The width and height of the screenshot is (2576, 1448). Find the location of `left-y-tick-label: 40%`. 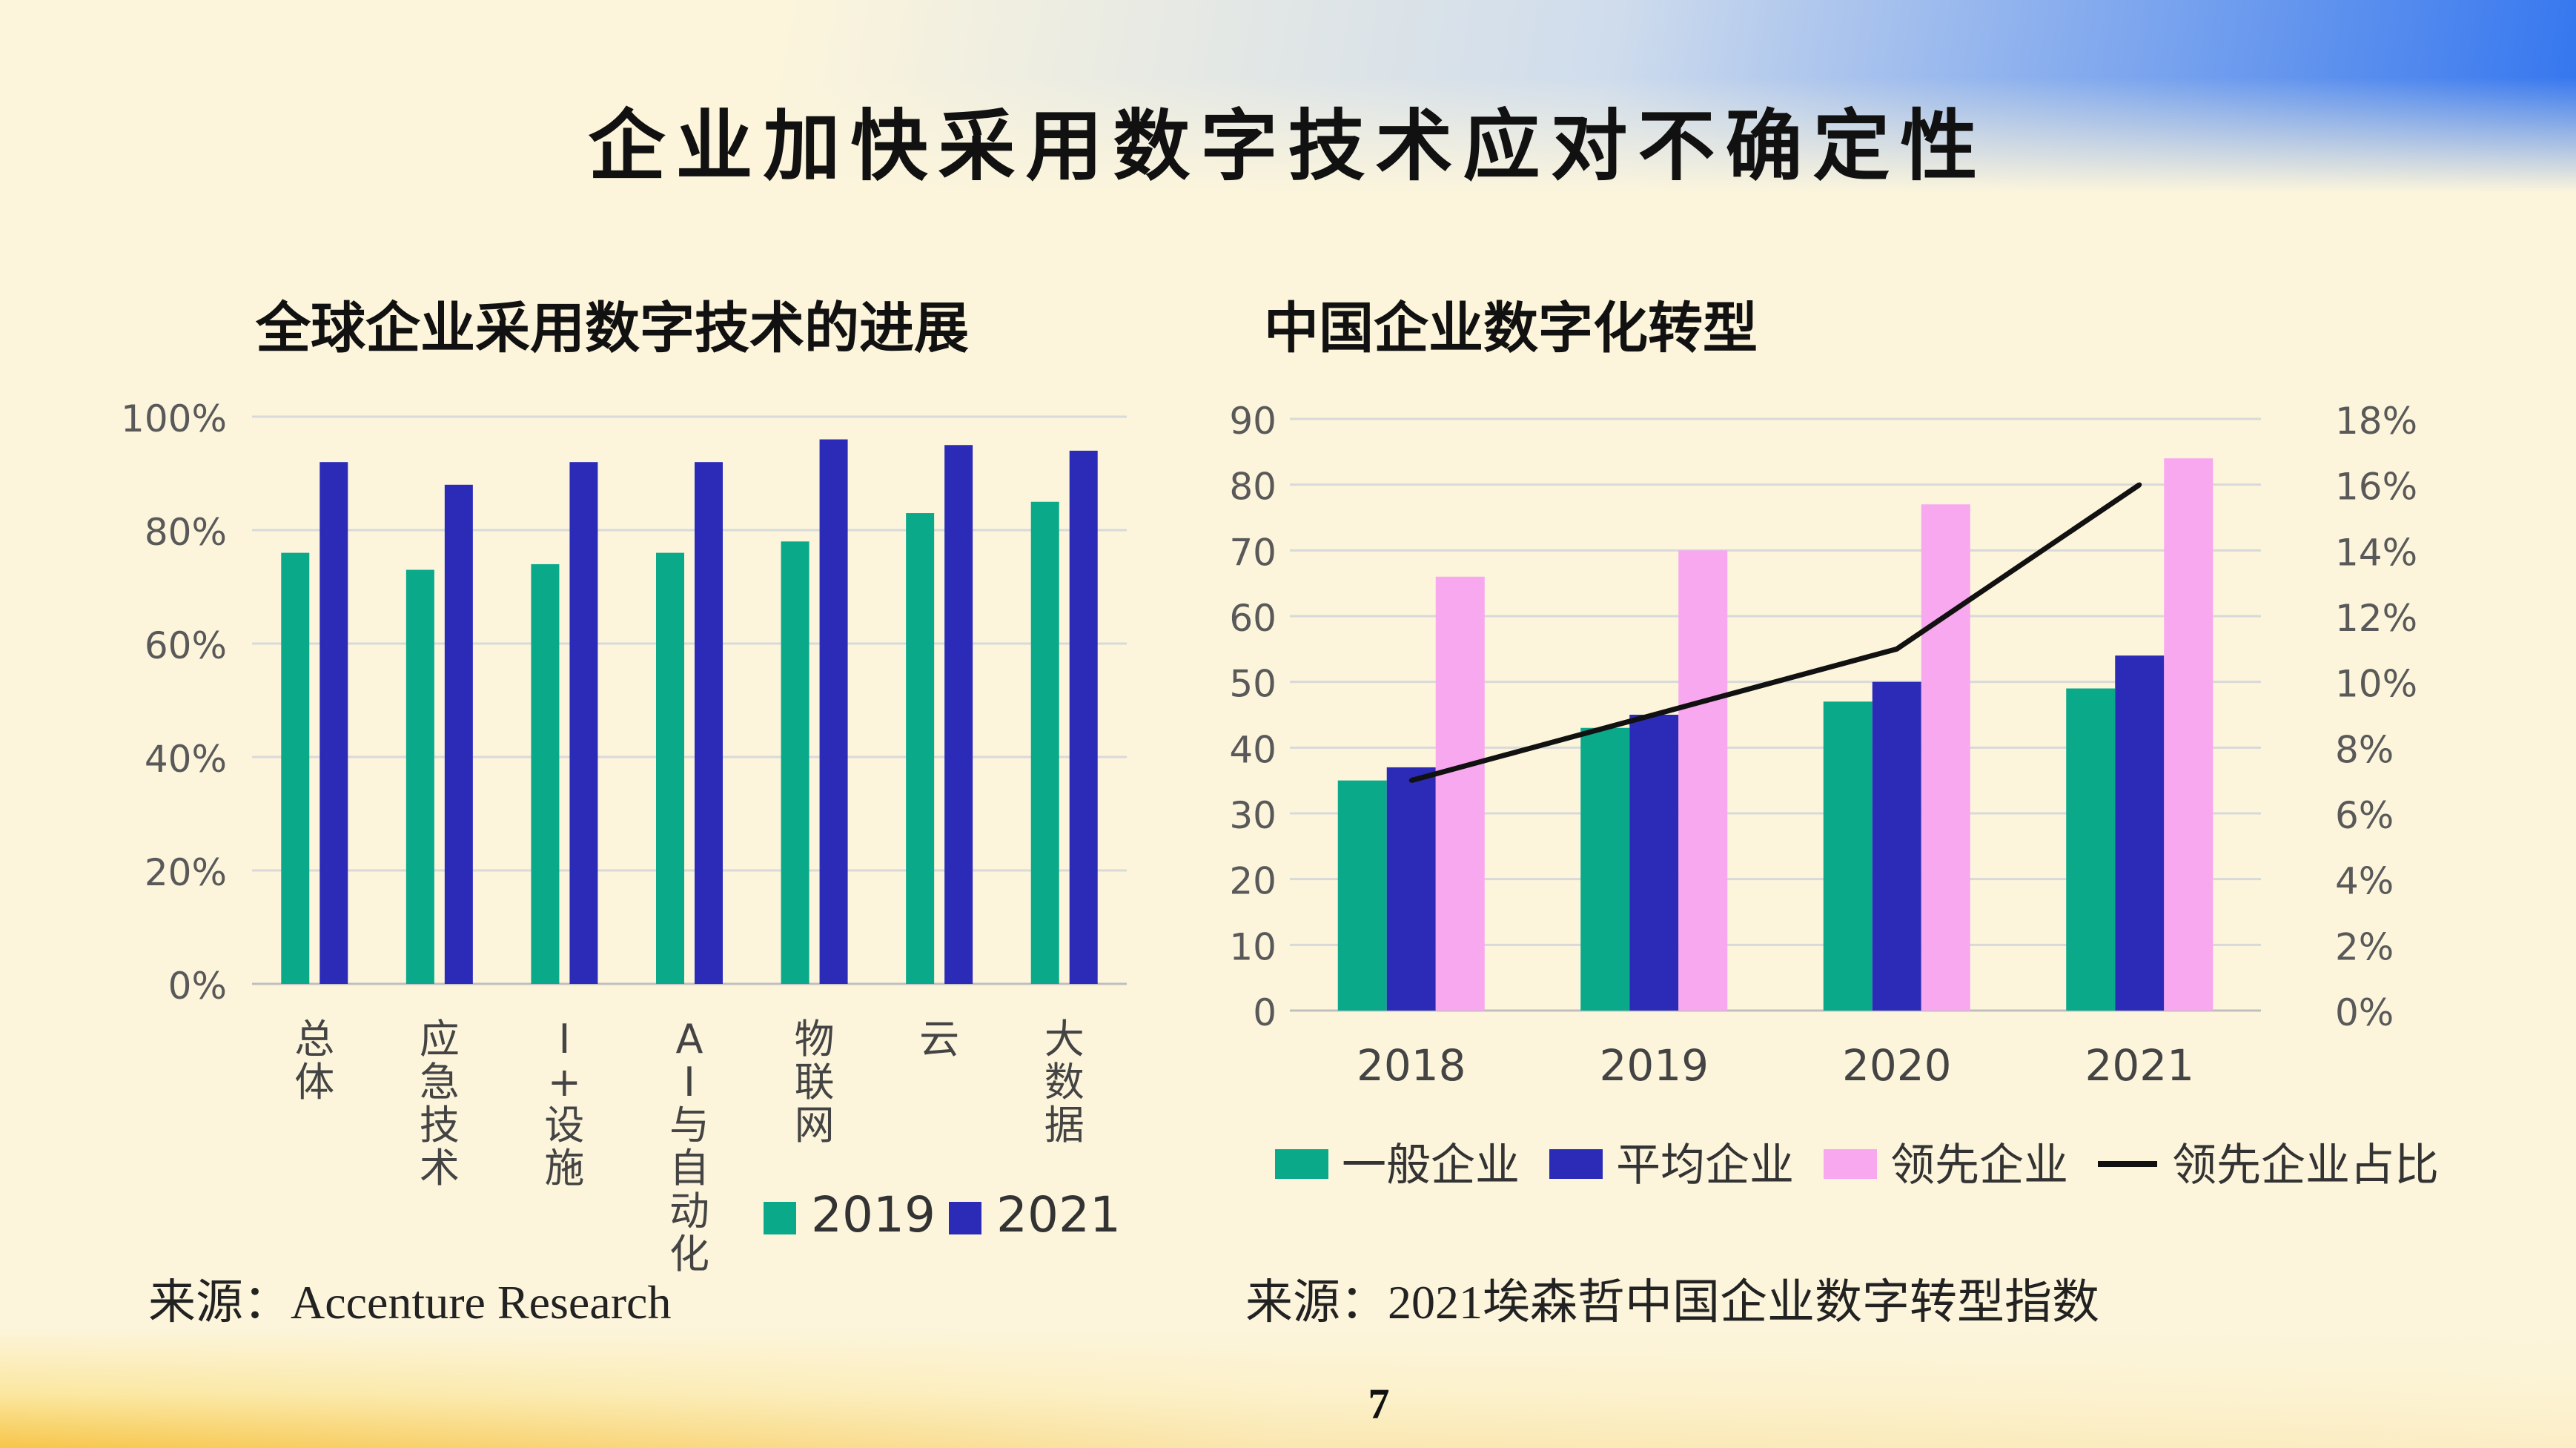

left-y-tick-label: 40% is located at coordinates (186, 759).